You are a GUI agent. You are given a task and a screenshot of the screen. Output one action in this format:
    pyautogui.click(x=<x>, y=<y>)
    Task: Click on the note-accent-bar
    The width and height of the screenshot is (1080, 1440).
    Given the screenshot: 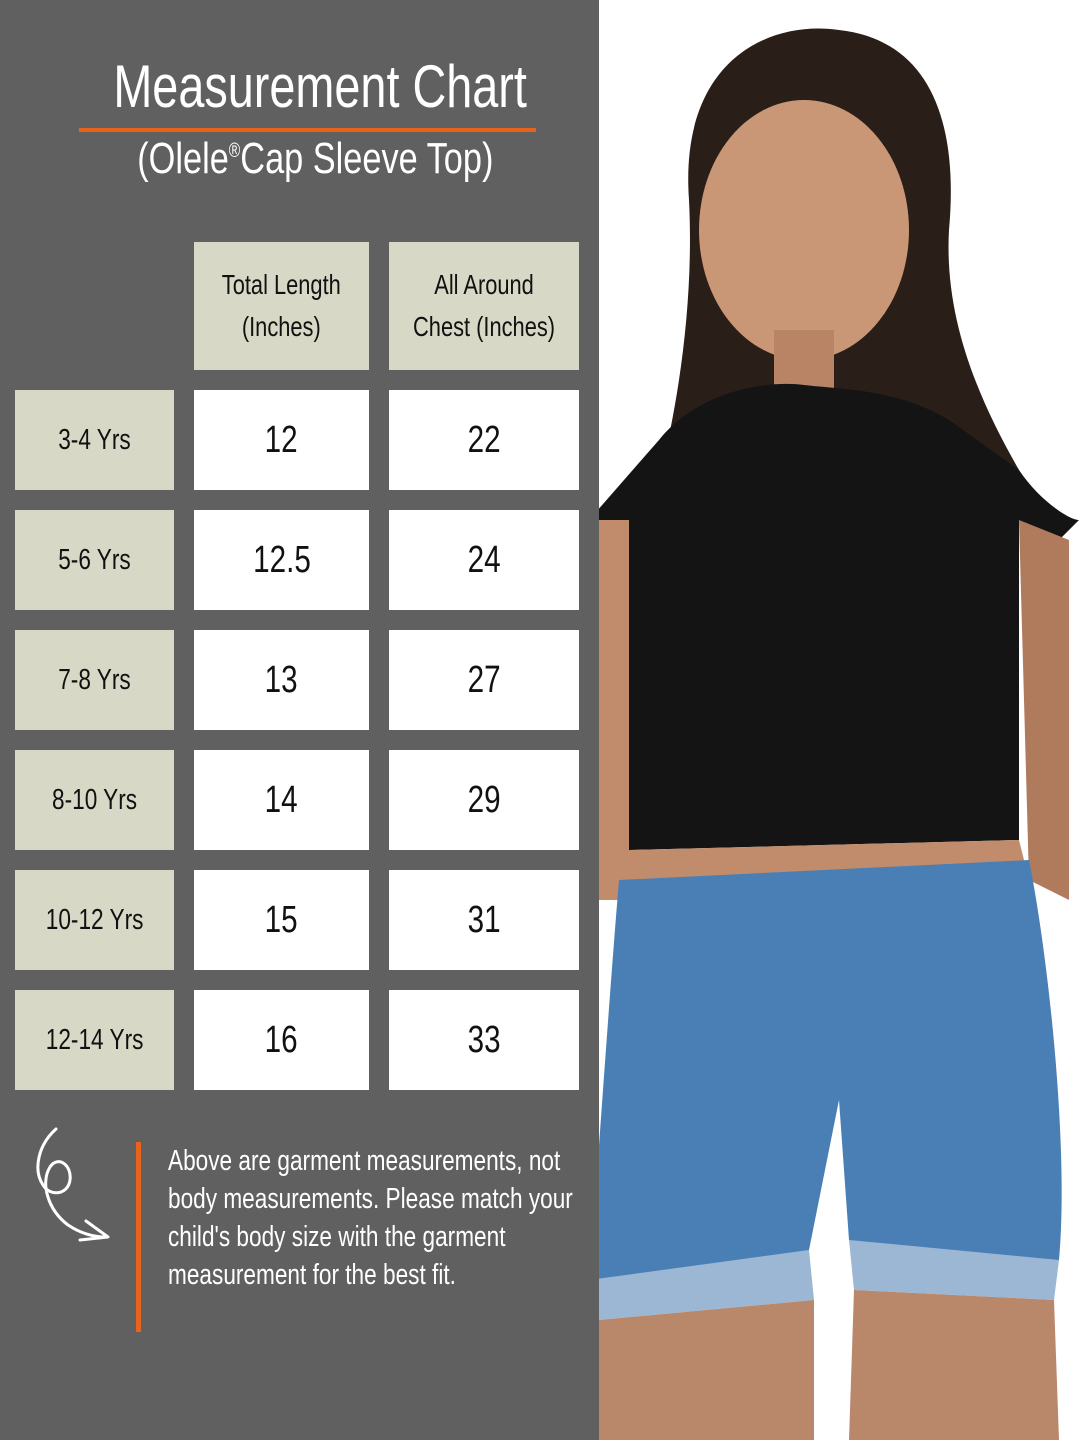 What is the action you would take?
    pyautogui.click(x=138, y=1237)
    